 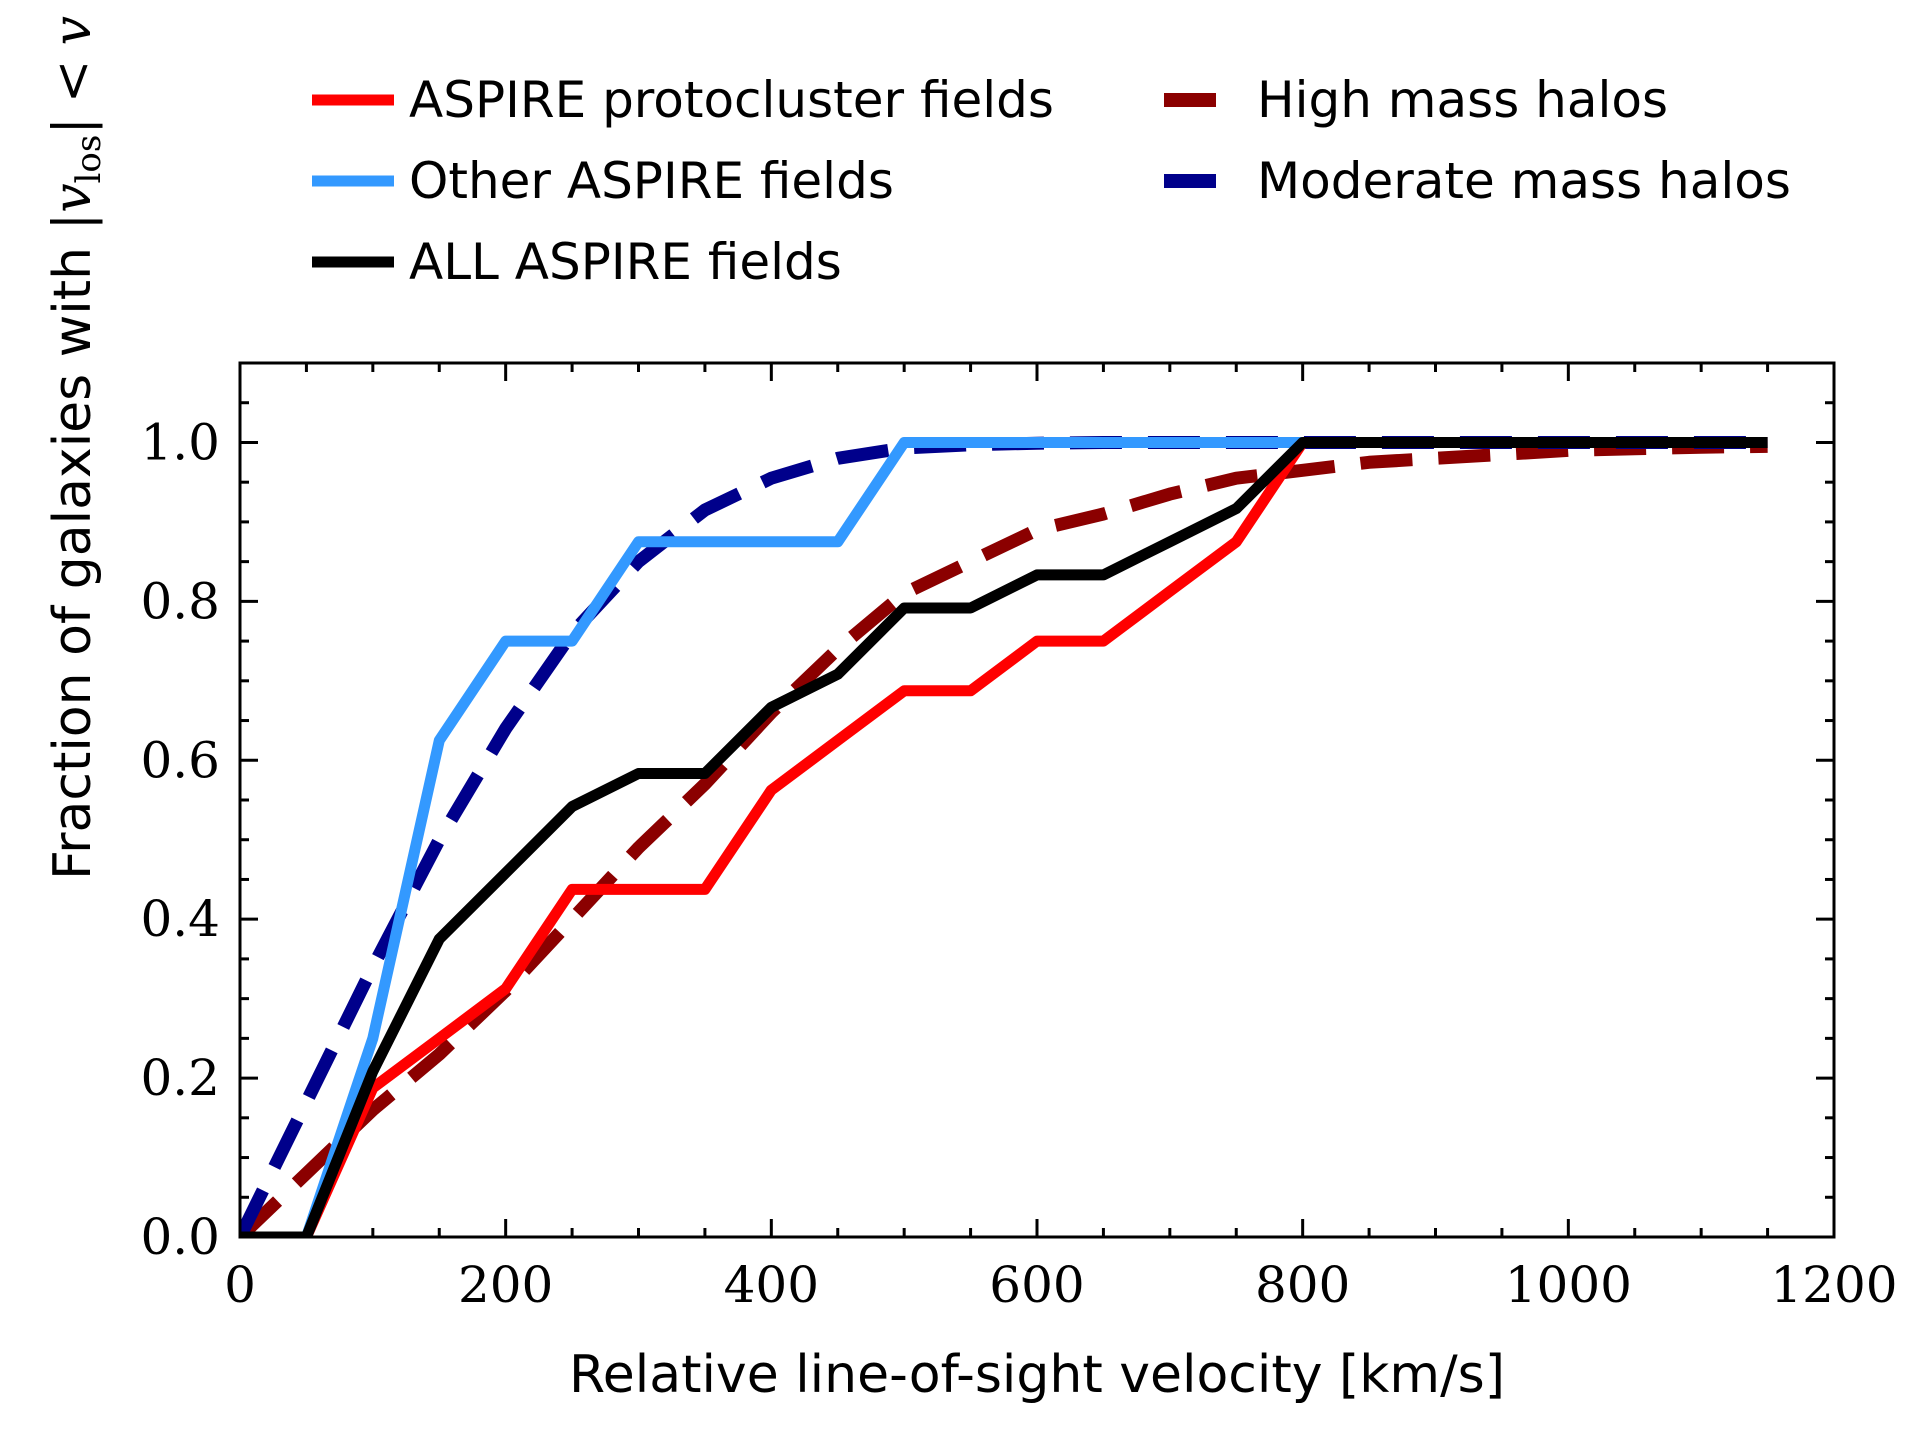 I want to click on y-axis-title-text: Fraction of galaxies with, so click(x=73, y=555).